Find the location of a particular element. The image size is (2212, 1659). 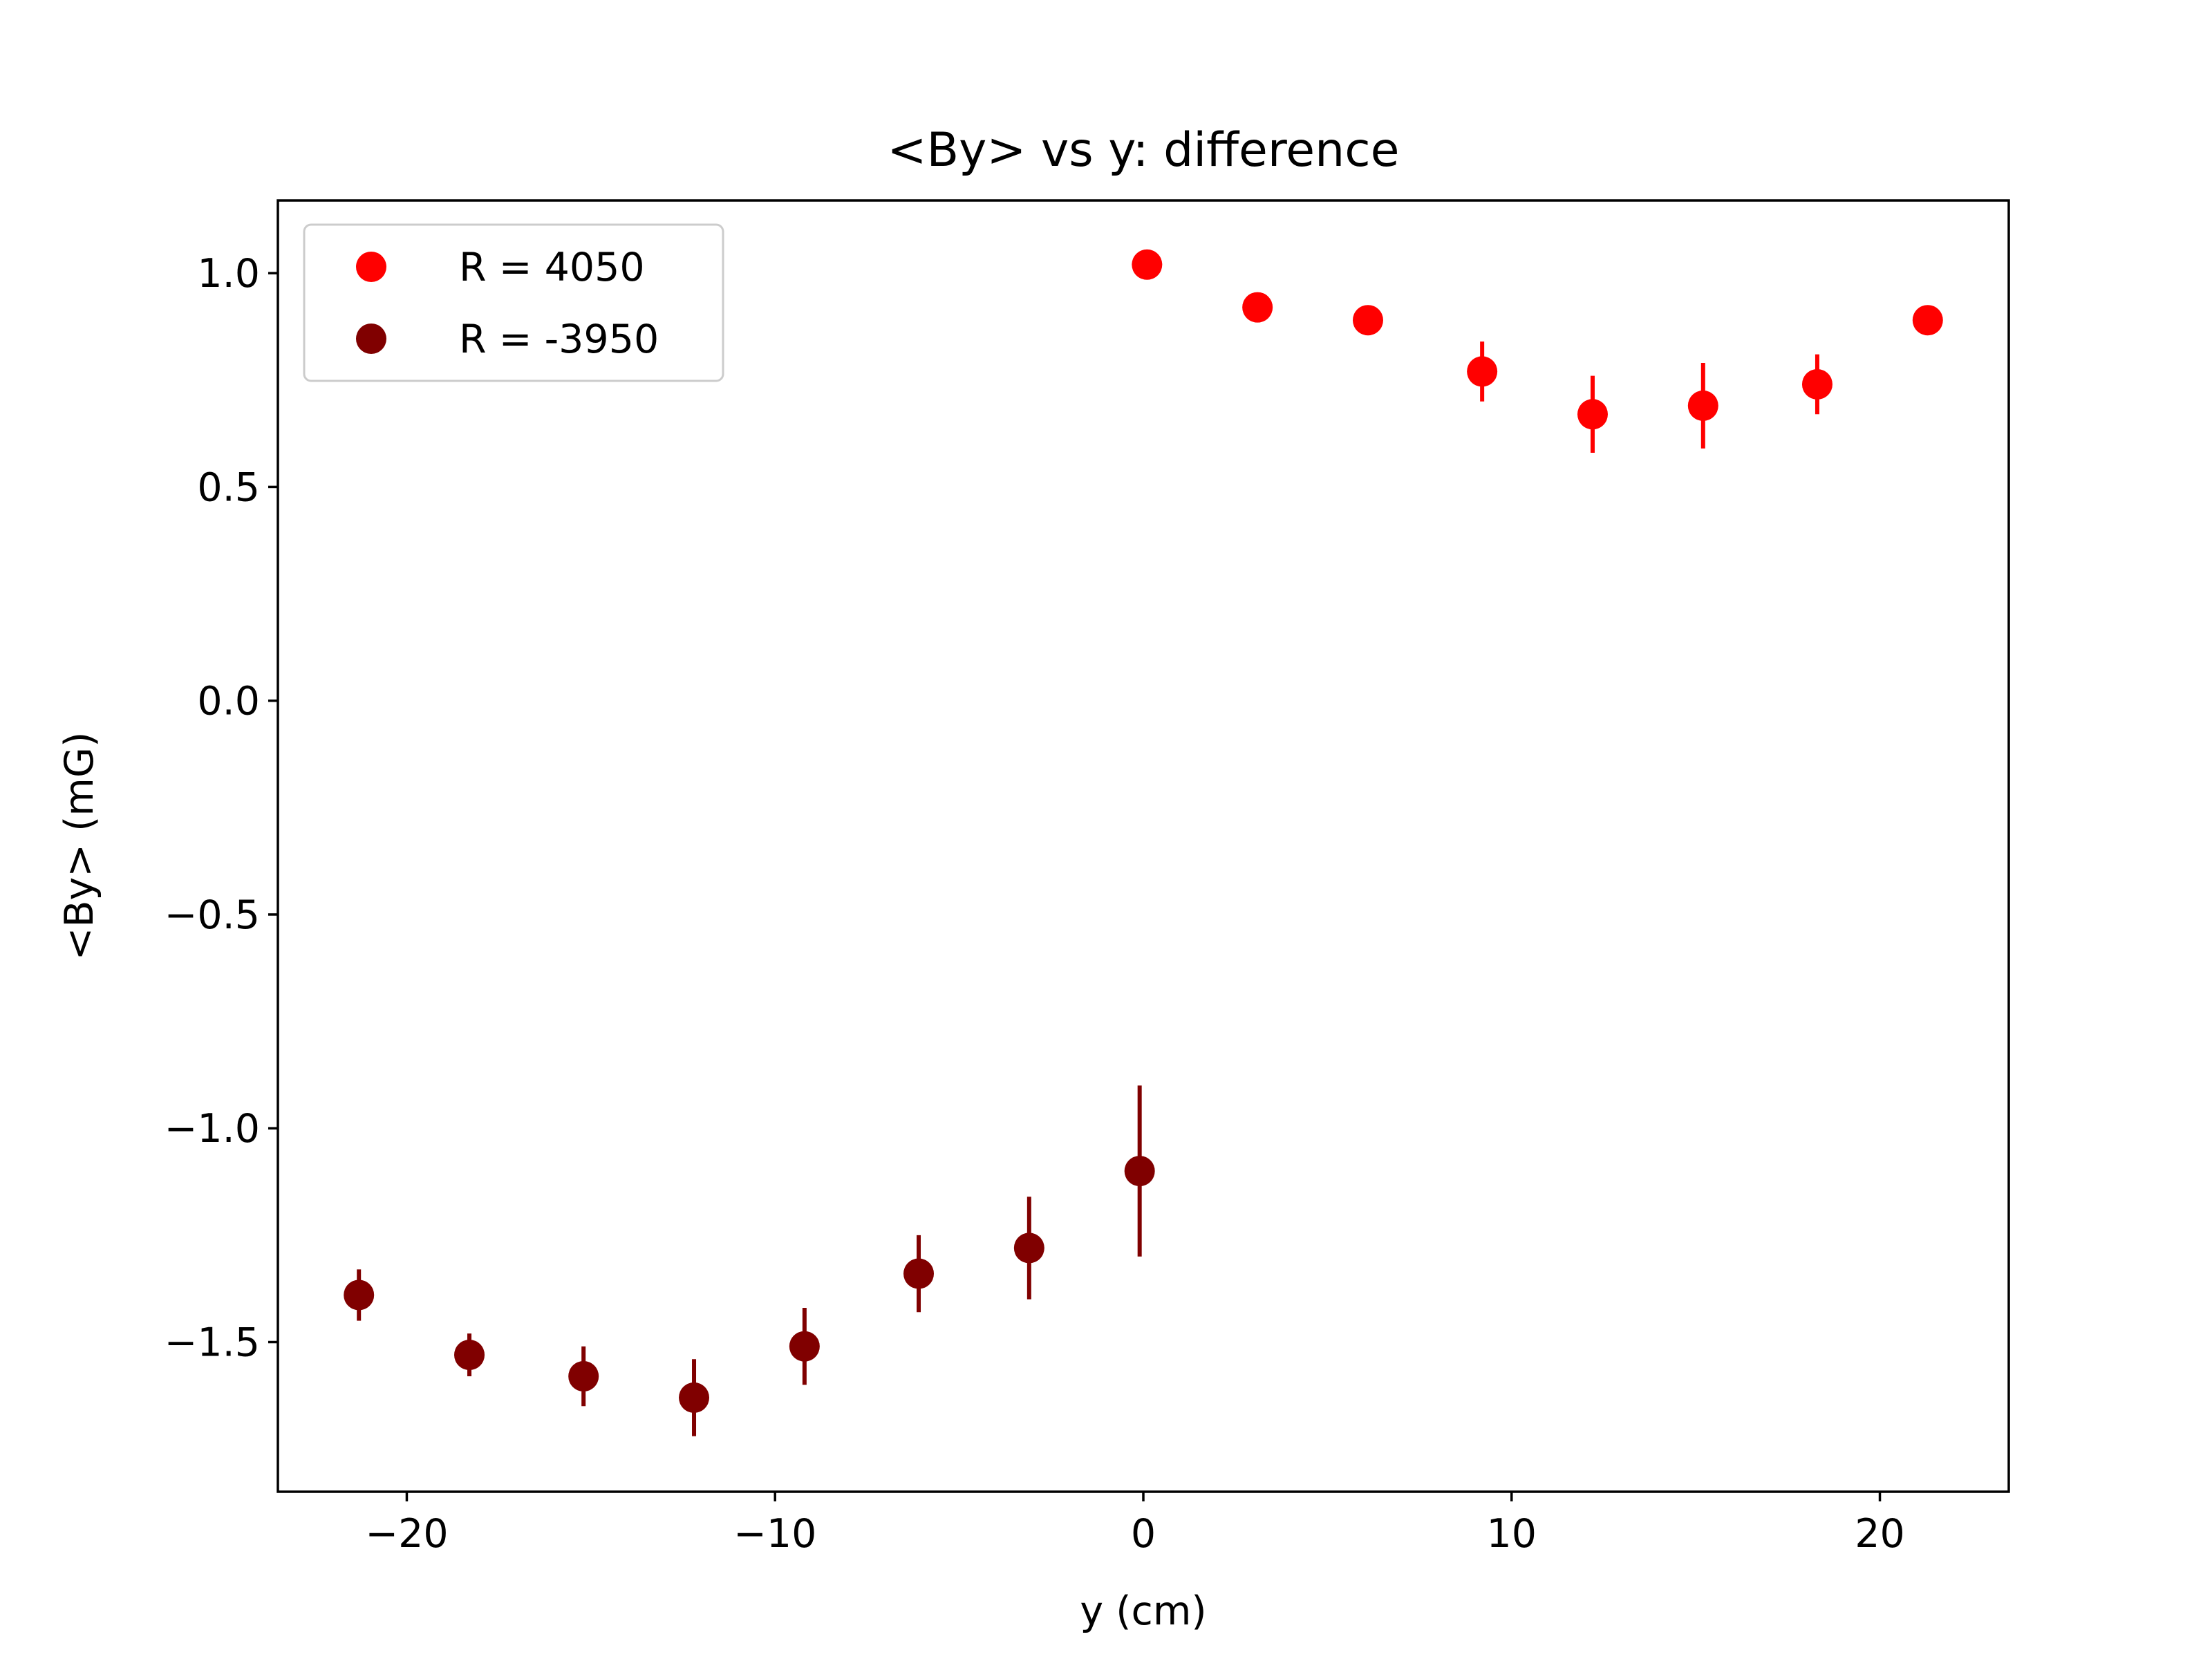

legend-label-r-minus-3950: R = -3950 is located at coordinates (559, 339).